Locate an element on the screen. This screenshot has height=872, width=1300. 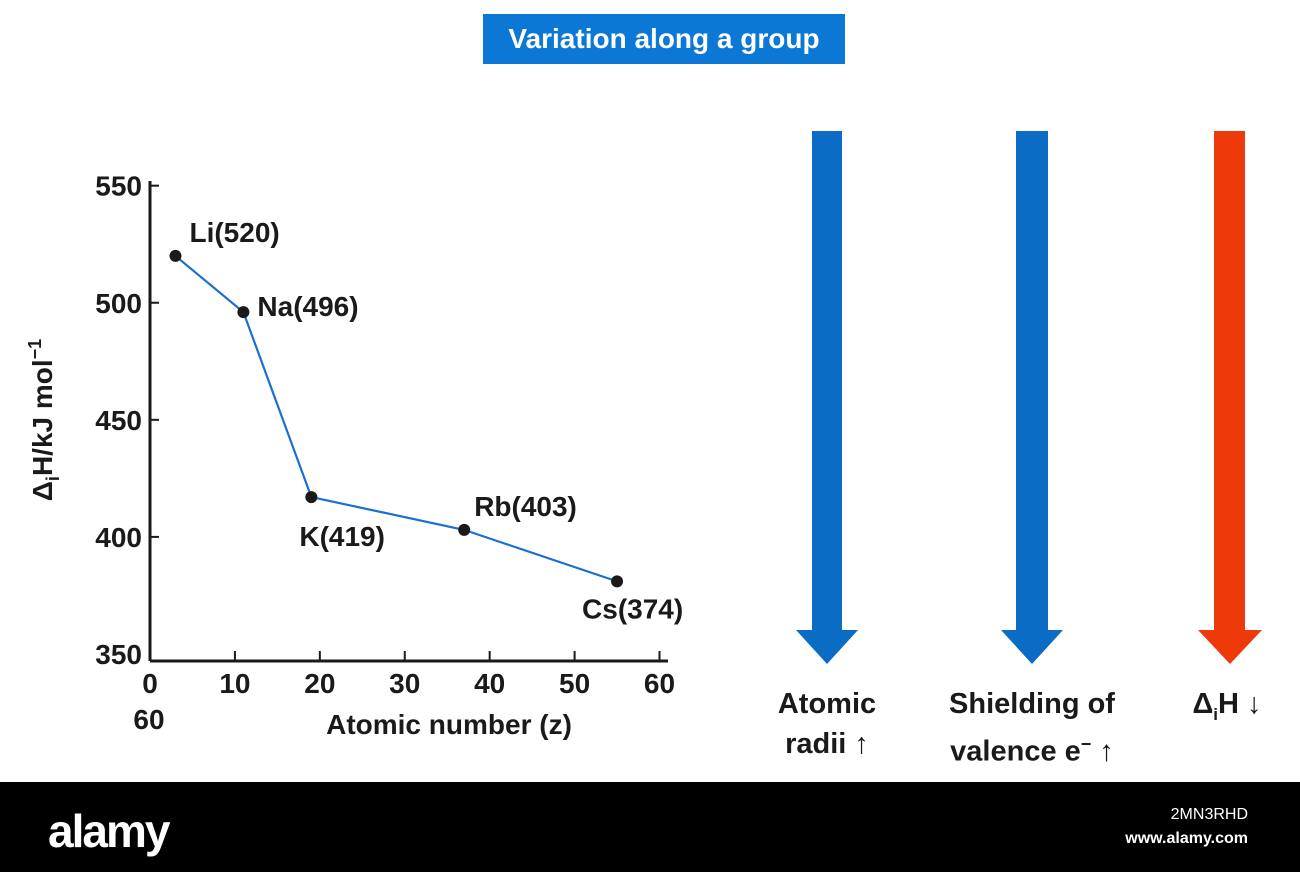
alamy-logo: alamy is located at coordinates (109, 831).